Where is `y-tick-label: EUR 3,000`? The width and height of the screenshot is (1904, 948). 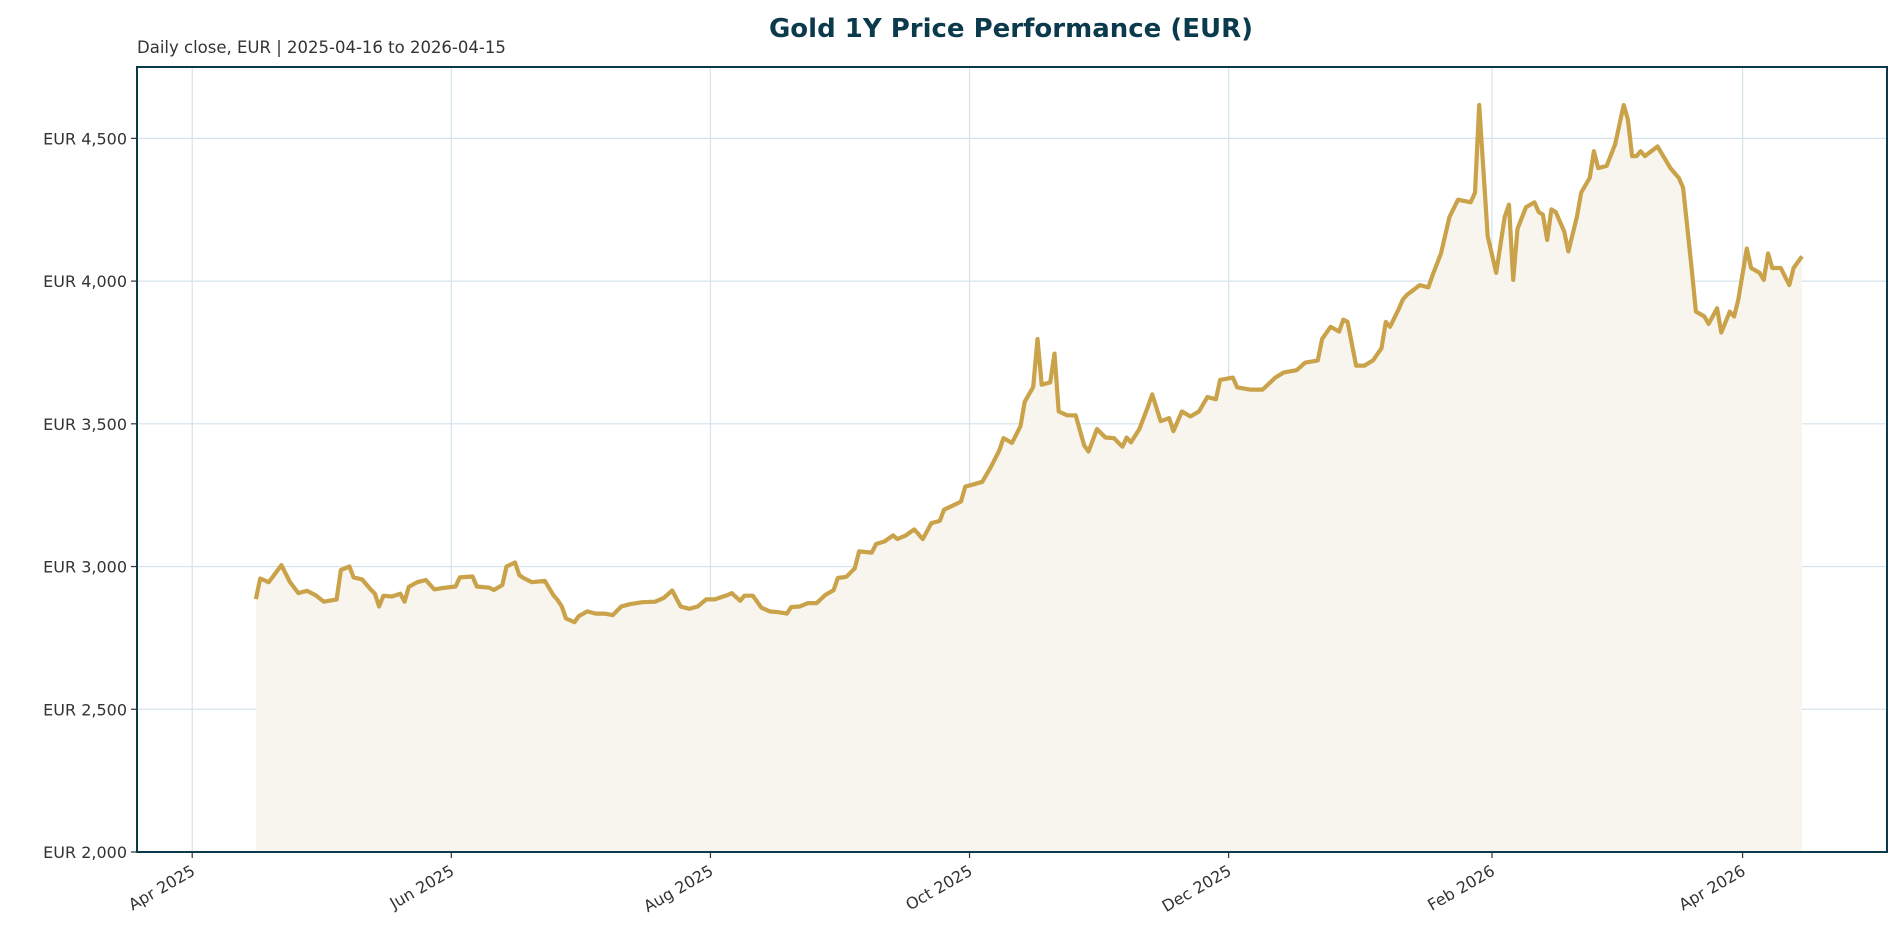 y-tick-label: EUR 3,000 is located at coordinates (85, 567).